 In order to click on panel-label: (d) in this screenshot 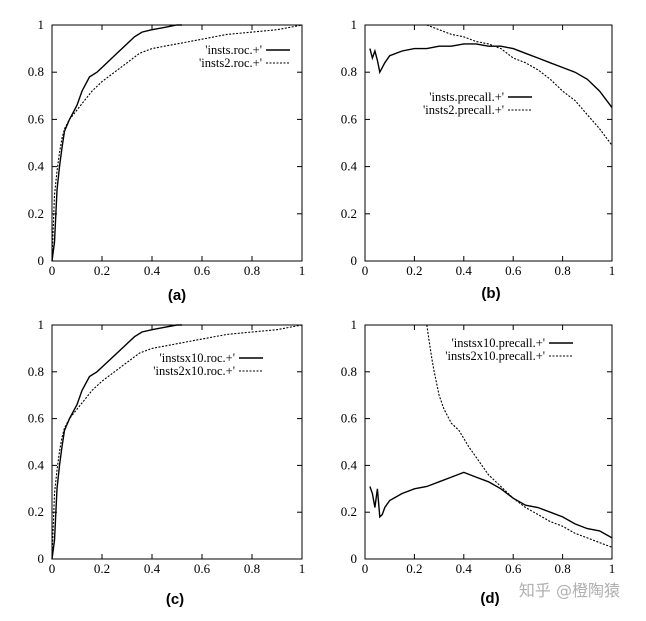, I will do `click(489, 598)`.